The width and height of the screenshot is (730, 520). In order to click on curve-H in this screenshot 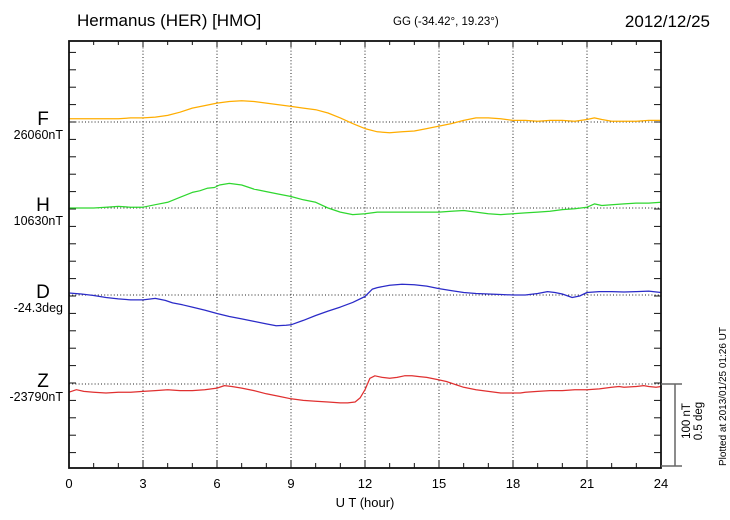, I will do `click(365, 199)`.